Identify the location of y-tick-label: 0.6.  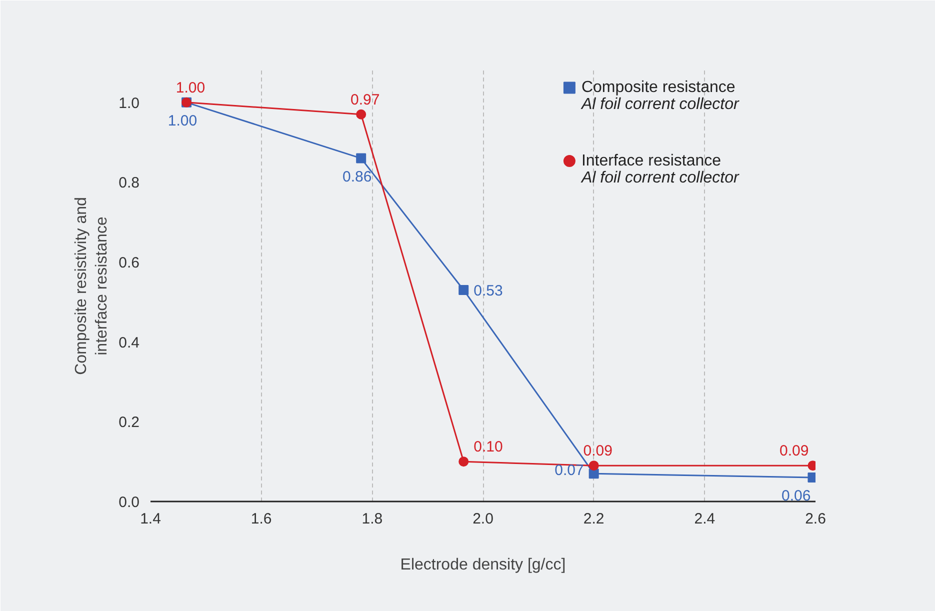
(129, 263).